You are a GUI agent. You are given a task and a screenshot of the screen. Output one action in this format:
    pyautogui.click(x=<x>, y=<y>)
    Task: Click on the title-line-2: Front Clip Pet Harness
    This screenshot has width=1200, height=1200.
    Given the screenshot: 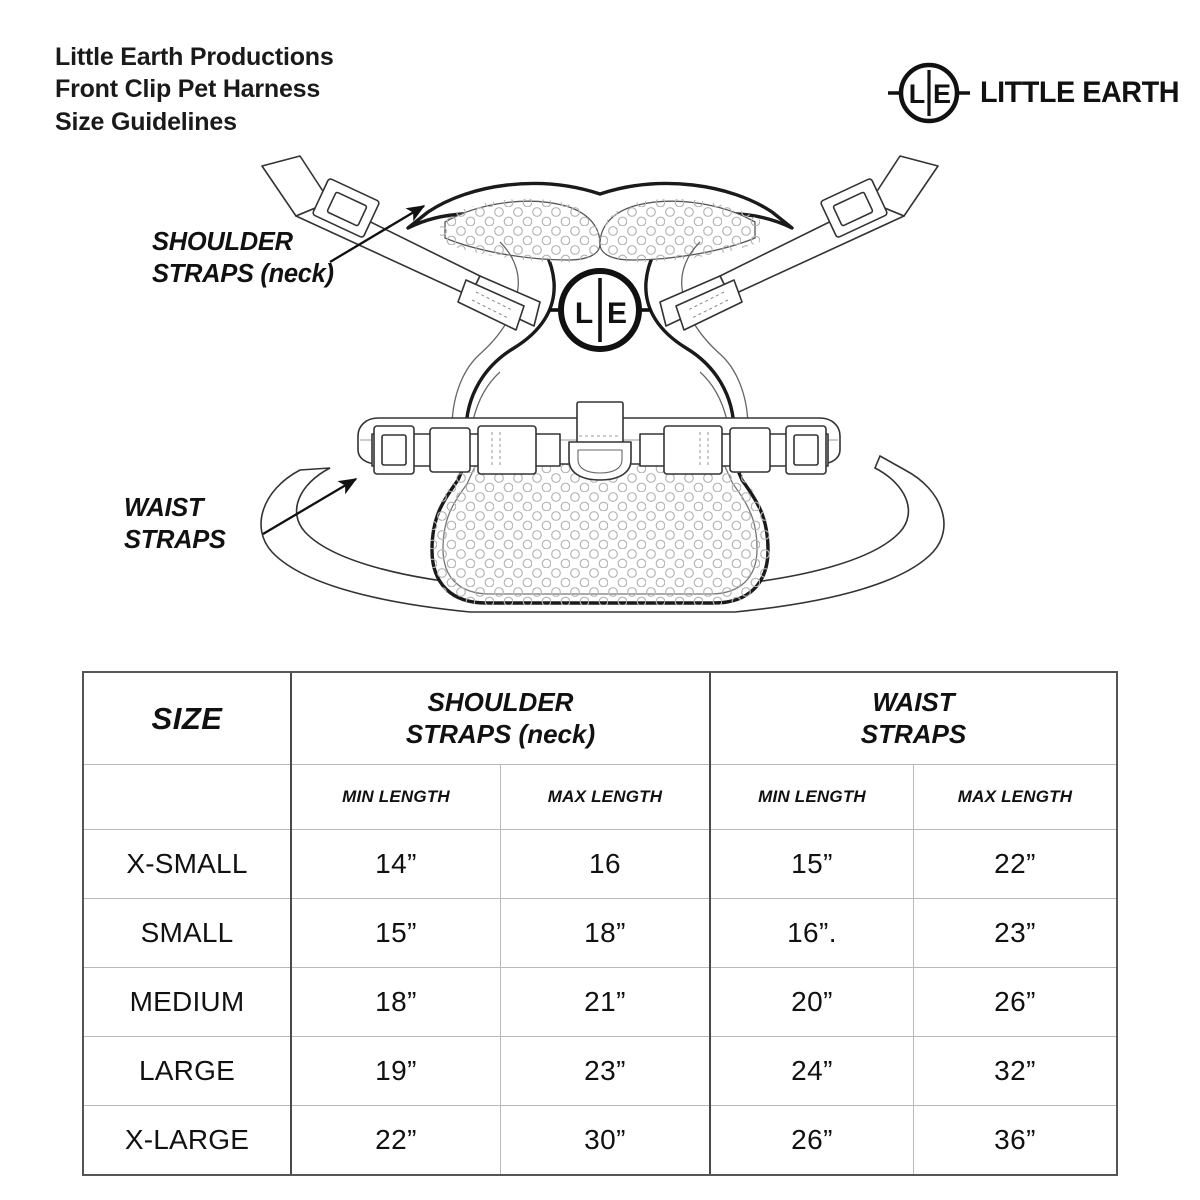 What is the action you would take?
    pyautogui.click(x=188, y=89)
    